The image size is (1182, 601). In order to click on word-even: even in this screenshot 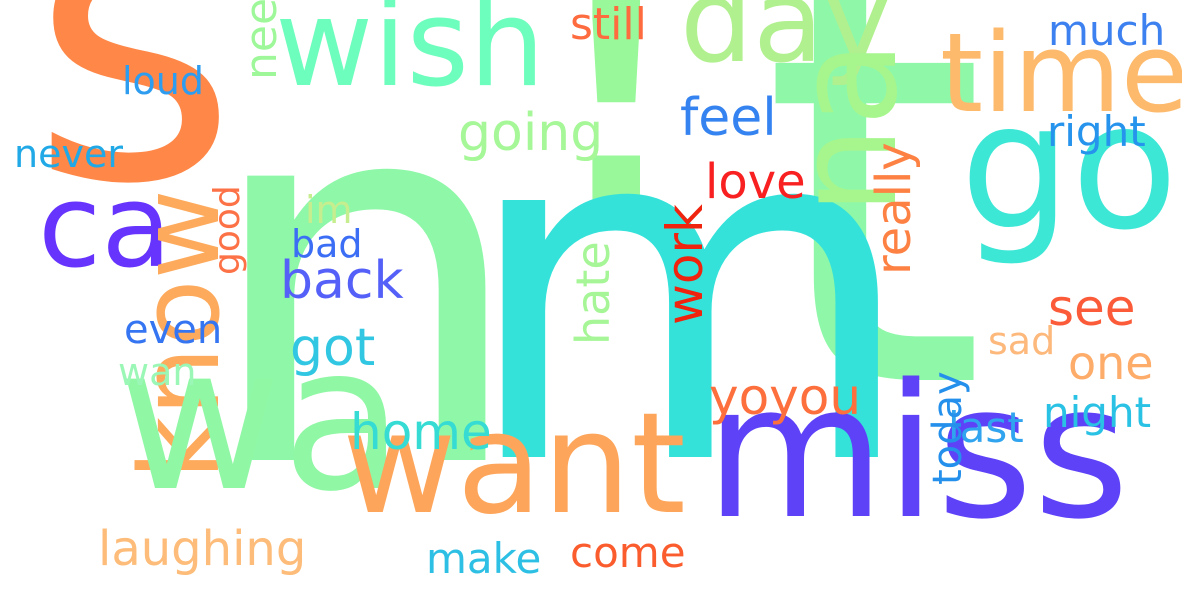, I will do `click(173, 330)`.